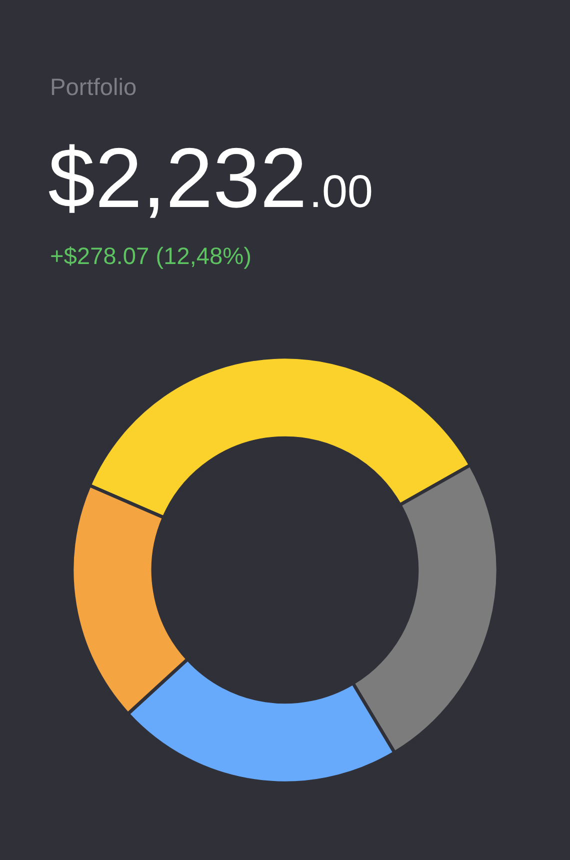 The height and width of the screenshot is (860, 570). What do you see at coordinates (150, 257) in the screenshot?
I see `text: +$278.07 (12,48%)` at bounding box center [150, 257].